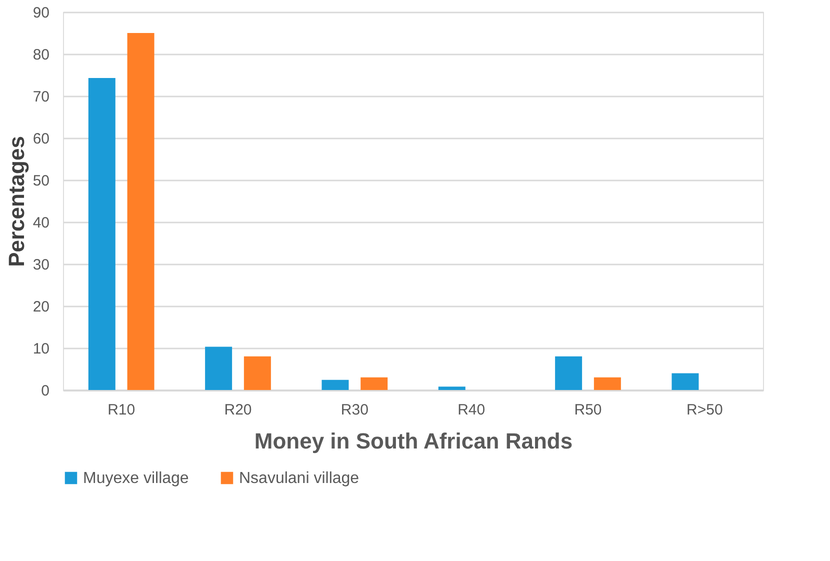 The image size is (830, 561). Describe the element at coordinates (41, 13) in the screenshot. I see `y-tick-label: 90` at that location.